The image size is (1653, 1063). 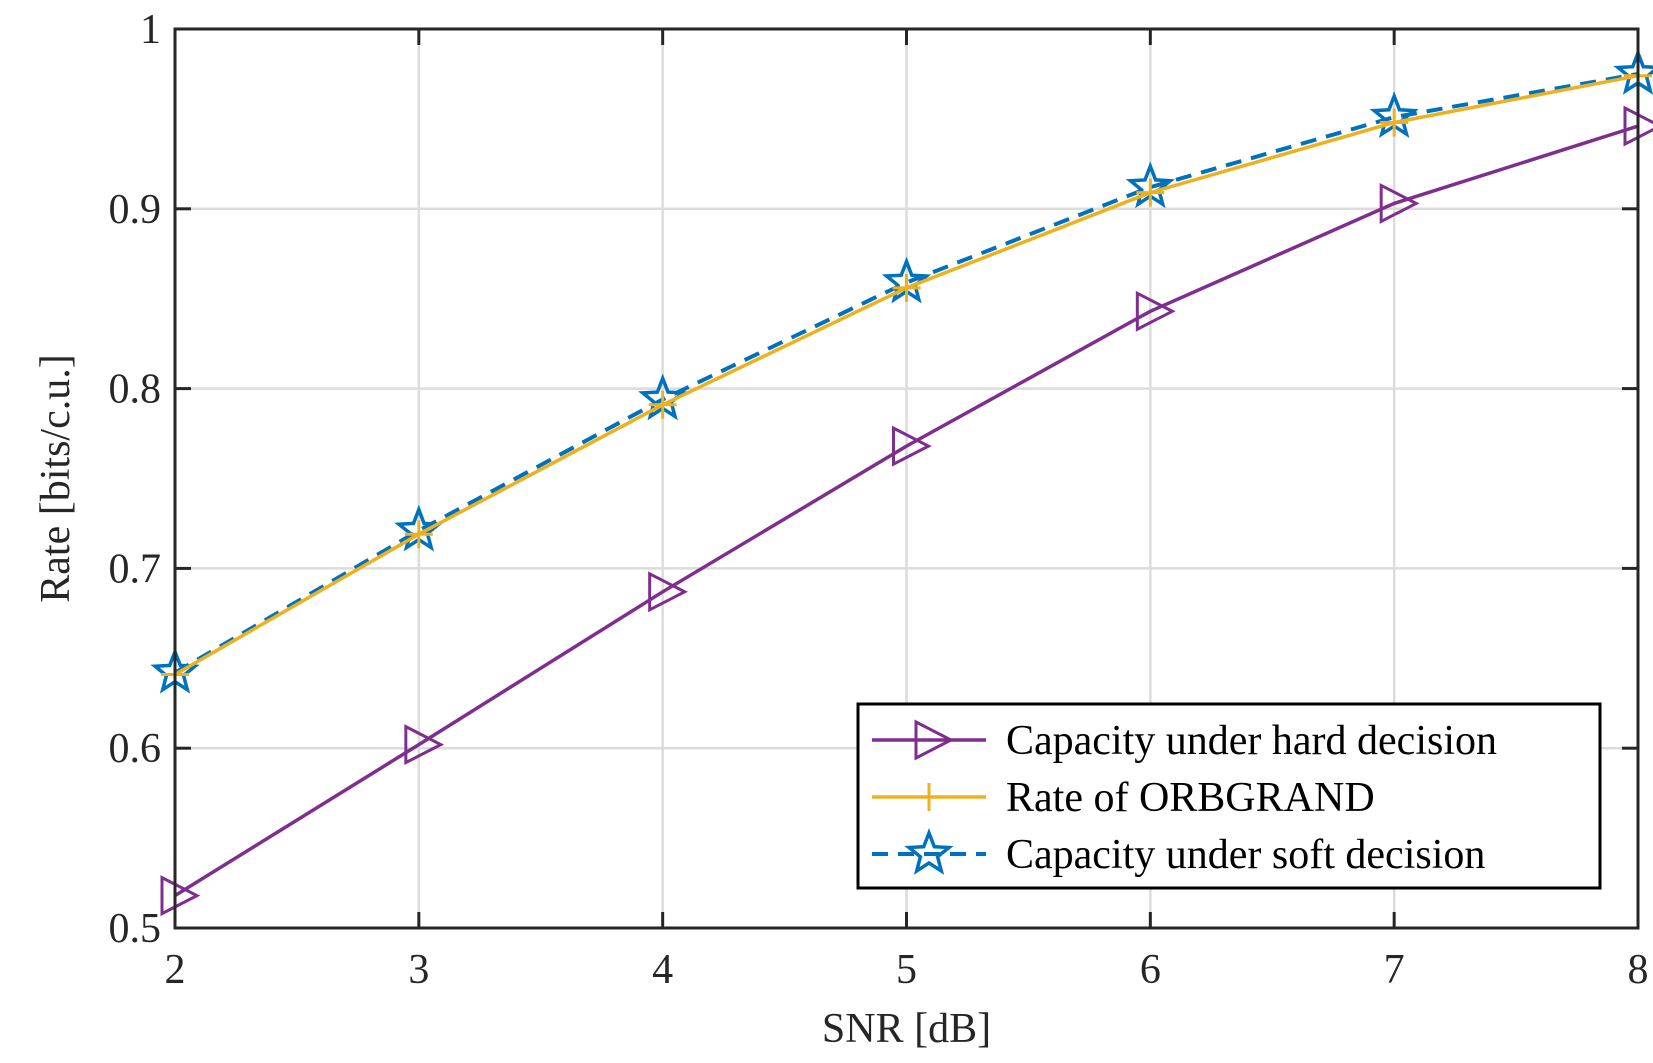 I want to click on legend-entry: Rate of ORBGRAND, so click(x=1123, y=798).